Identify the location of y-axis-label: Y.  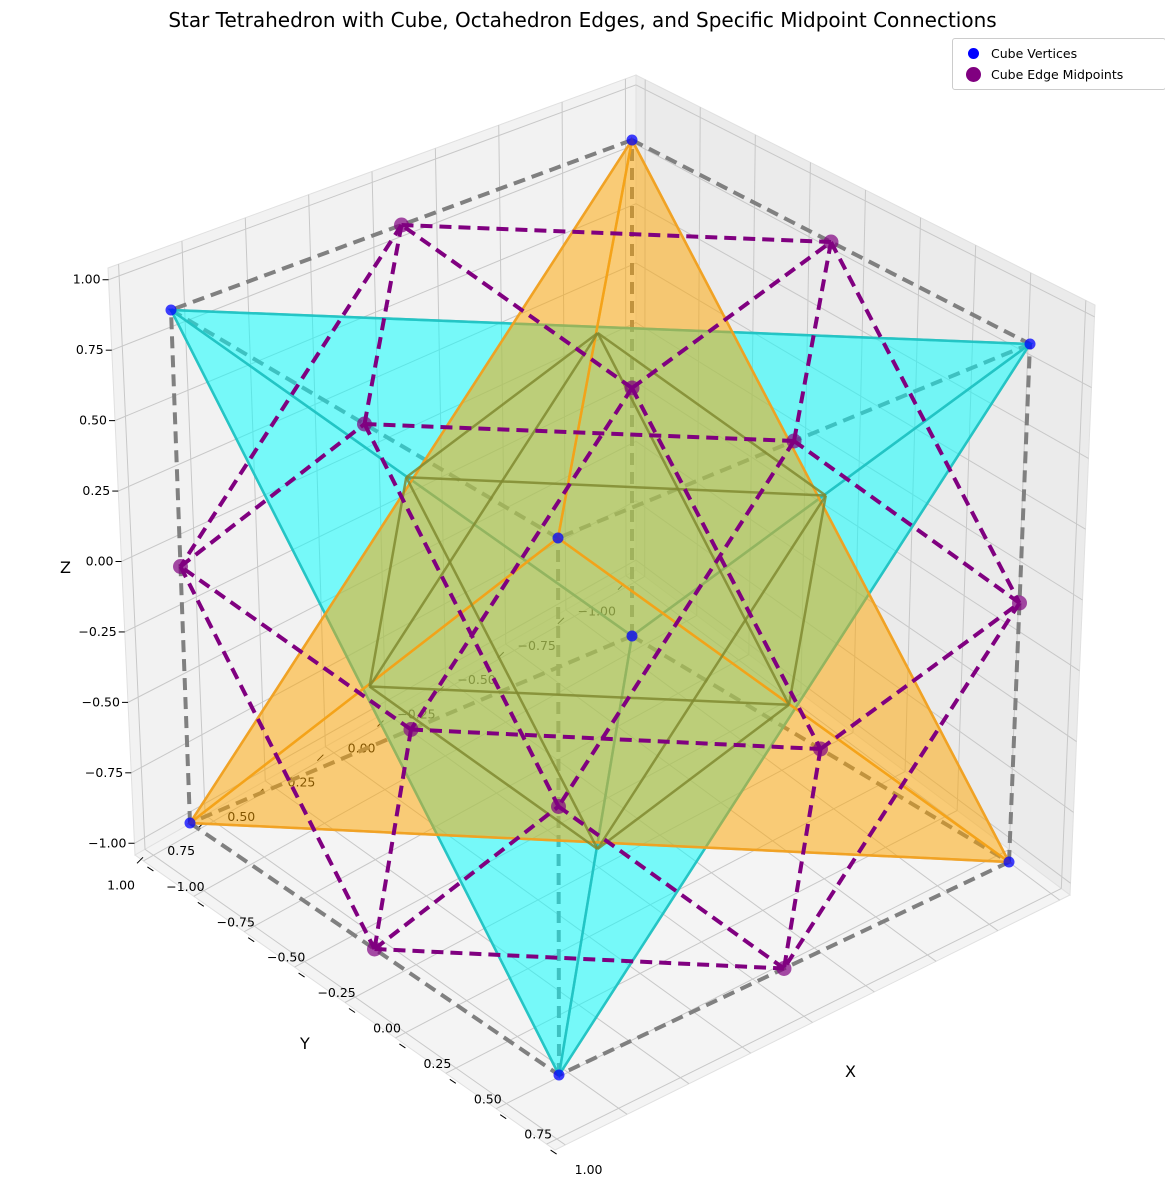
(304, 1043).